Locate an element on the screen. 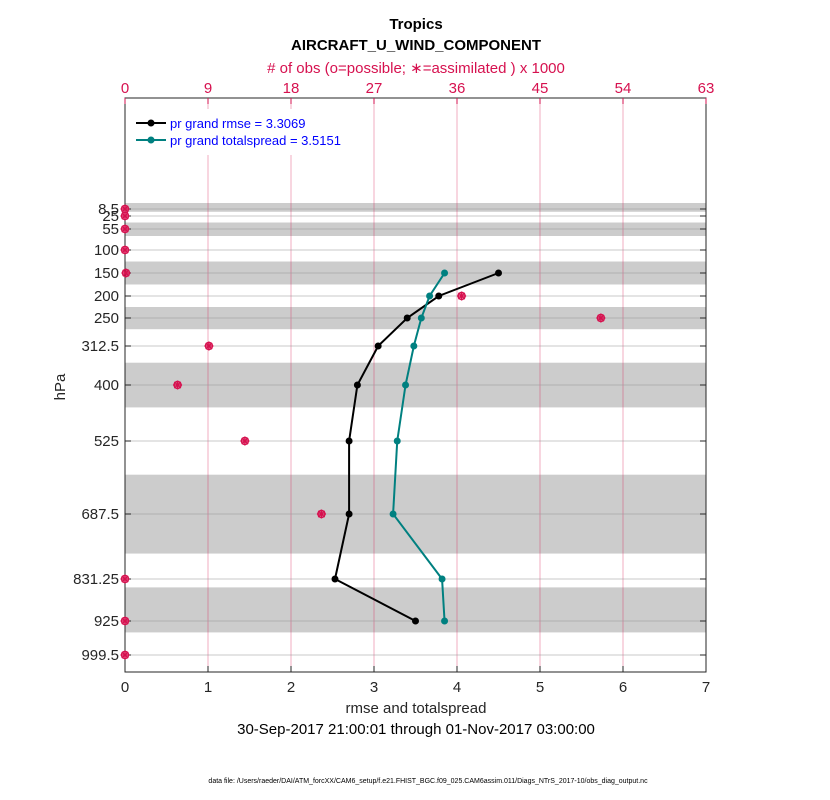  top-tick-label-27: 27 is located at coordinates (374, 88).